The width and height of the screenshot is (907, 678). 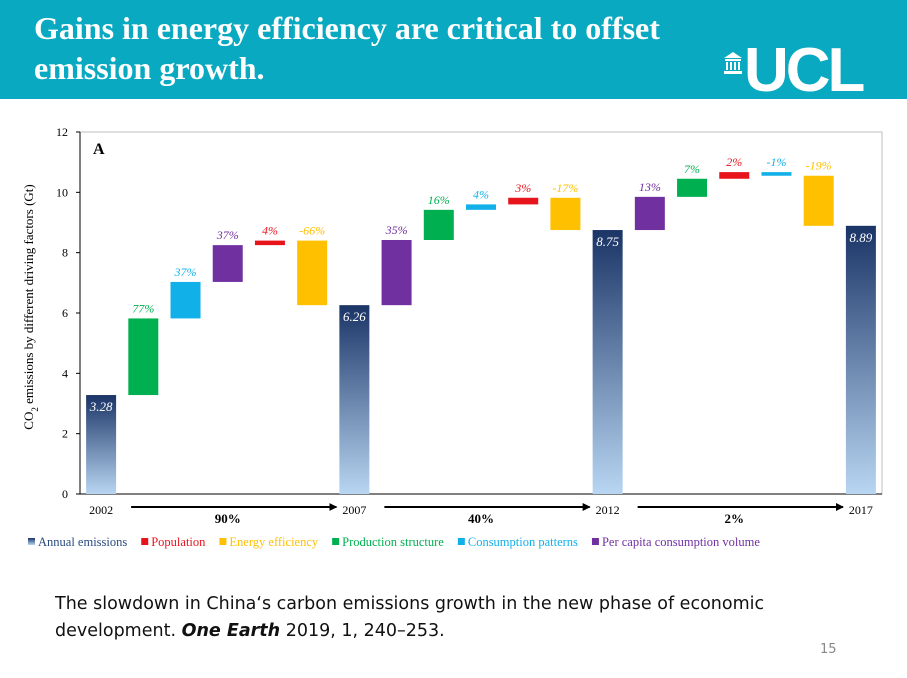 What do you see at coordinates (354, 316) in the screenshot?
I see `bar-value-label: 6.26` at bounding box center [354, 316].